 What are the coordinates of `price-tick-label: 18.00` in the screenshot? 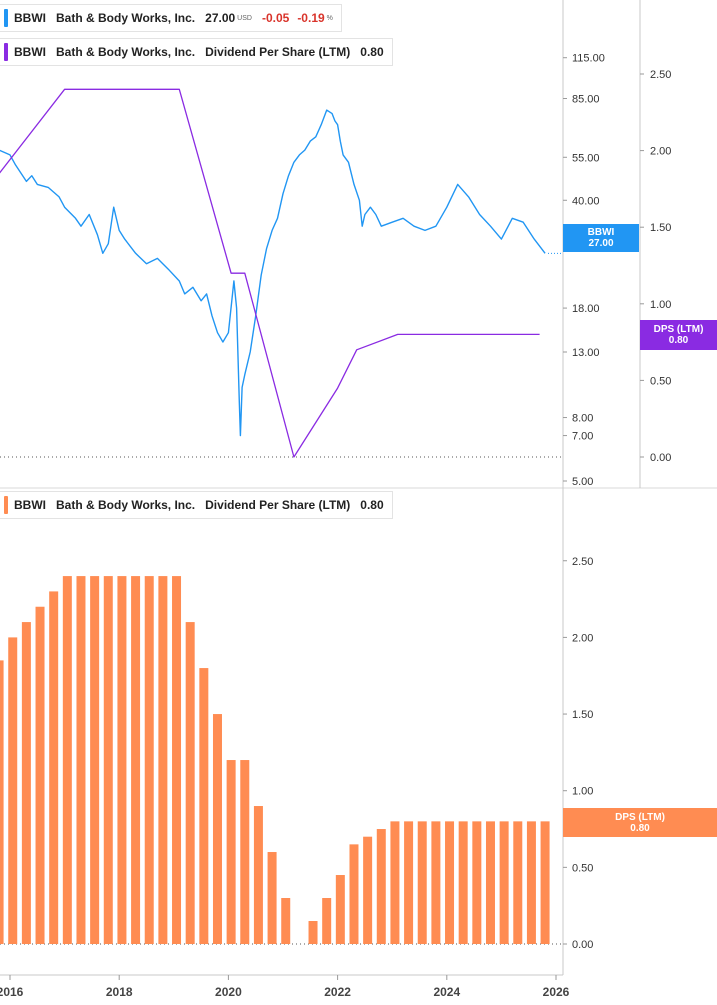 It's located at (586, 309).